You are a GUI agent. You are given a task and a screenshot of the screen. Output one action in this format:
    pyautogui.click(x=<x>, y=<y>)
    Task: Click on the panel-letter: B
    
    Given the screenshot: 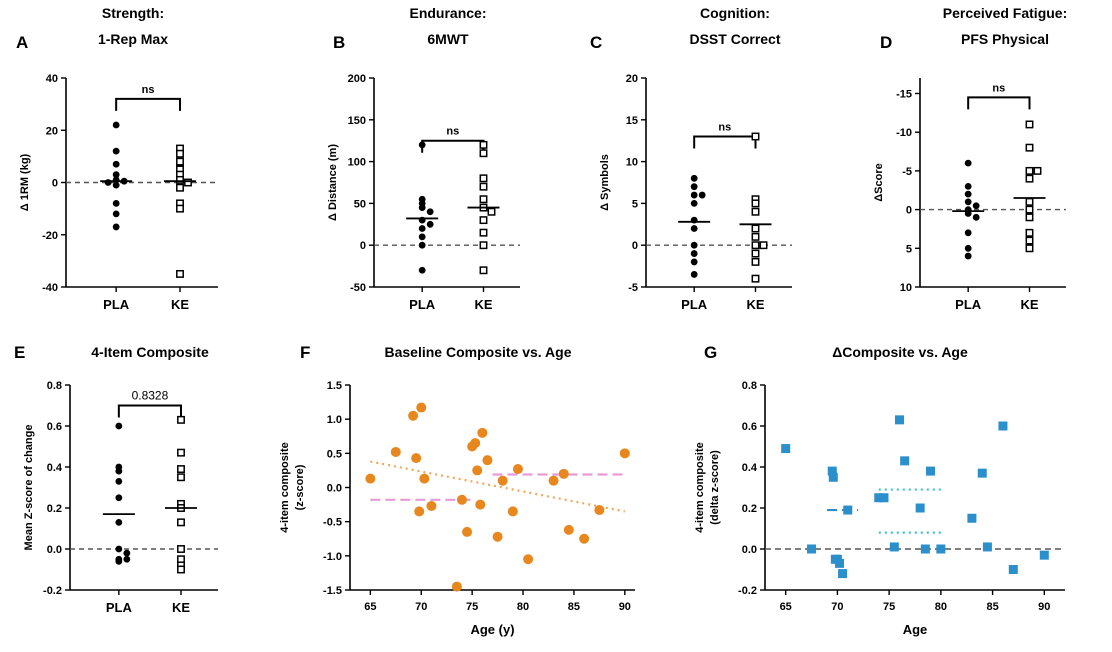 What is the action you would take?
    pyautogui.click(x=339, y=42)
    